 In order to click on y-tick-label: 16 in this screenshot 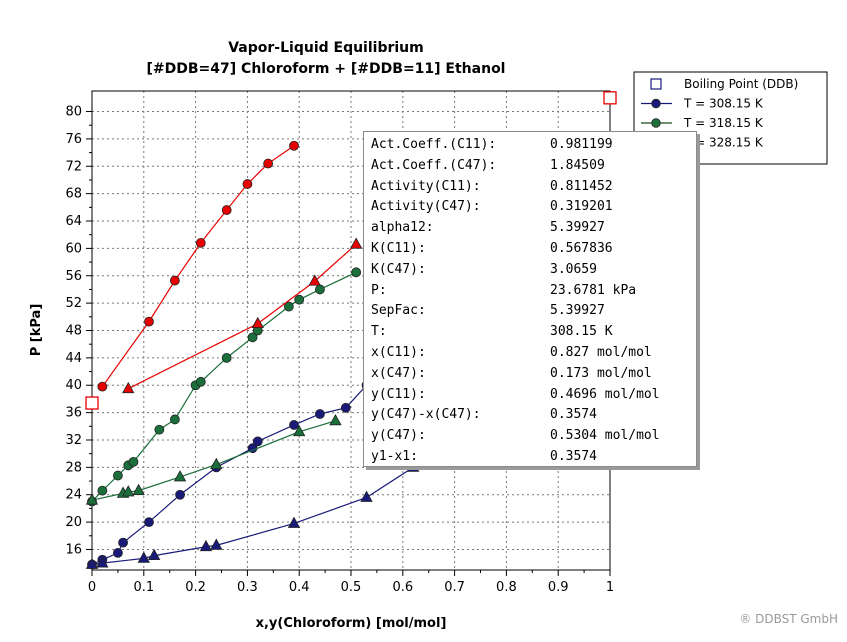, I will do `click(73, 549)`.